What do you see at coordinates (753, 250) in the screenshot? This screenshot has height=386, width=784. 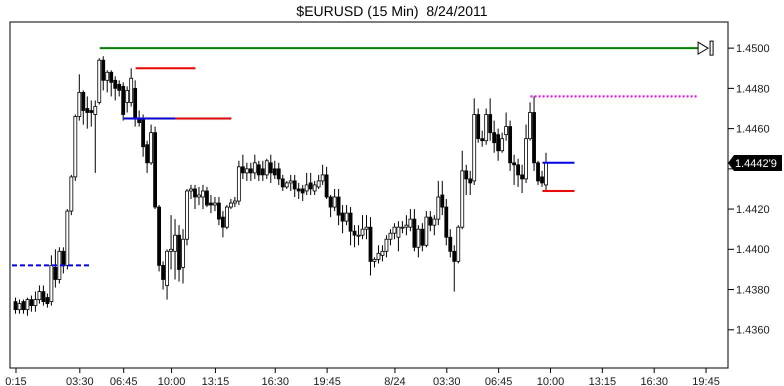 I see `y-tick-label: 1.4400` at bounding box center [753, 250].